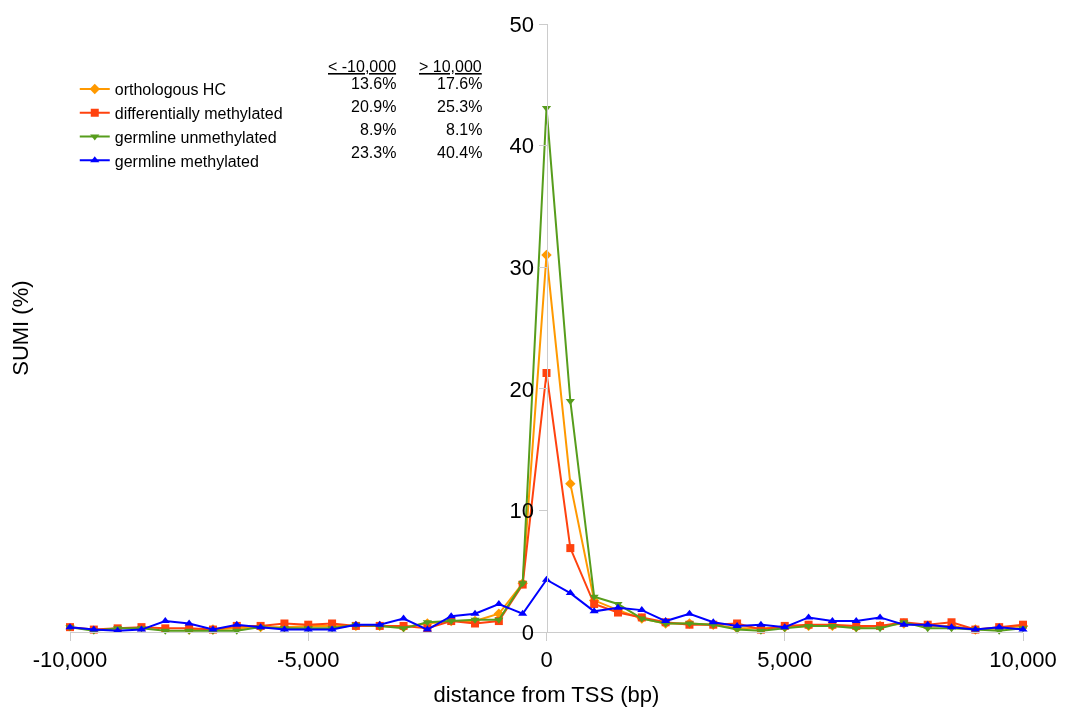  What do you see at coordinates (785, 660) in the screenshot?
I see `x-tick-label: 5,000` at bounding box center [785, 660].